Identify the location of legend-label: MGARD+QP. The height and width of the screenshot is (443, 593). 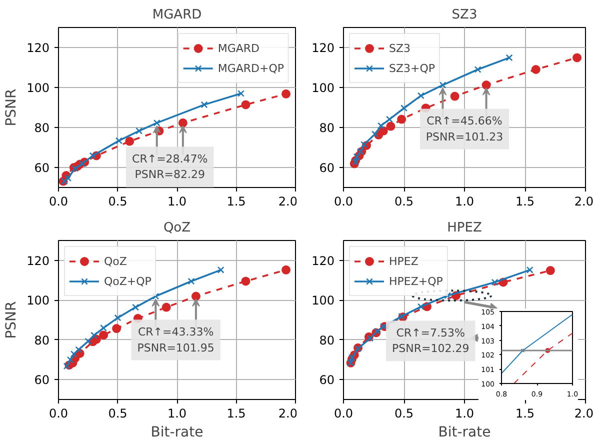
(251, 68).